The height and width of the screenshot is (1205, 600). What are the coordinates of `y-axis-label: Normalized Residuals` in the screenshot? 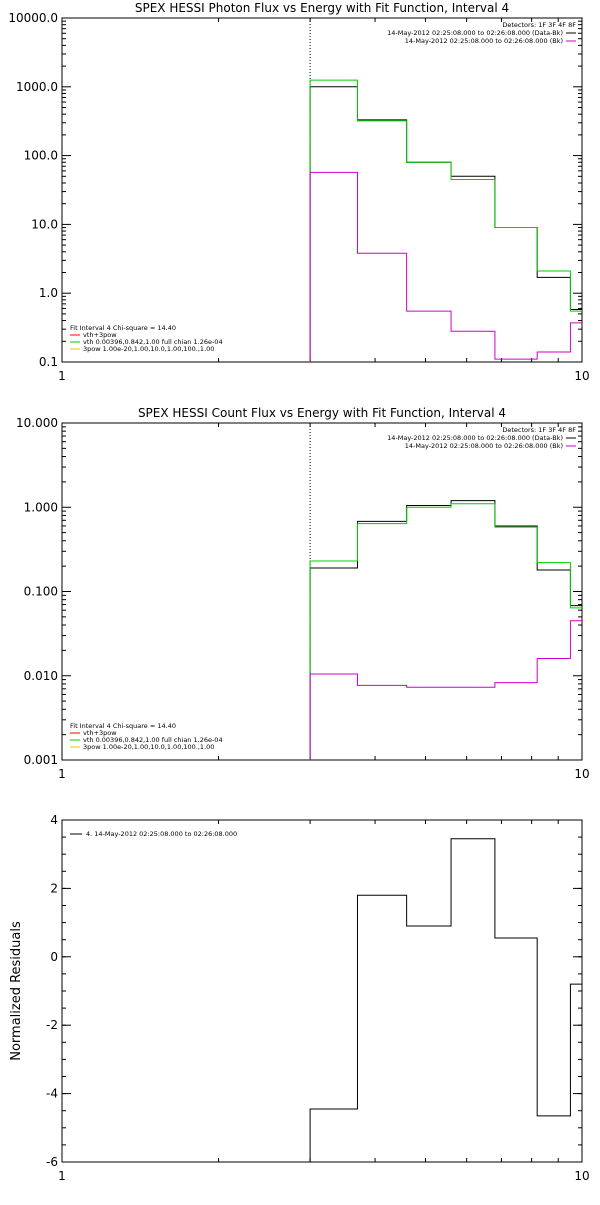 It's located at (16, 991).